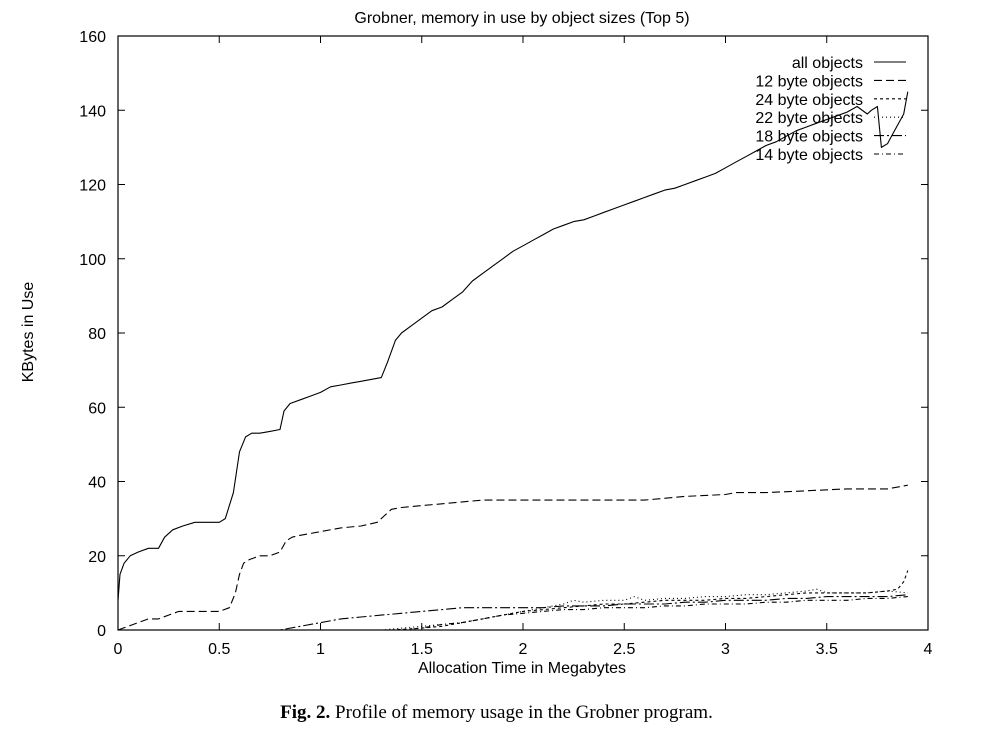 This screenshot has width=993, height=739. Describe the element at coordinates (92, 111) in the screenshot. I see `y-tick-label: 140` at that location.